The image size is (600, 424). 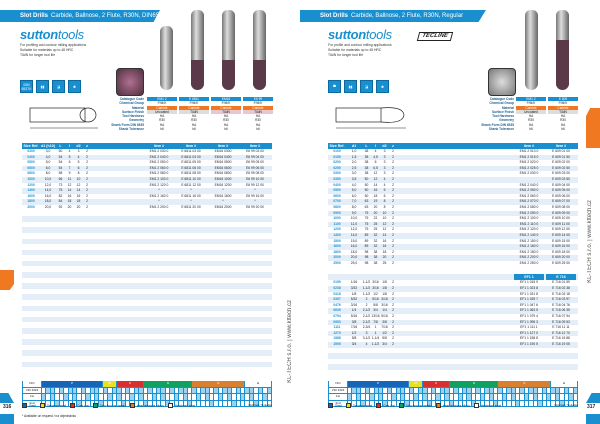 I want to click on spec-value: E 609, so click(x=563, y=99).